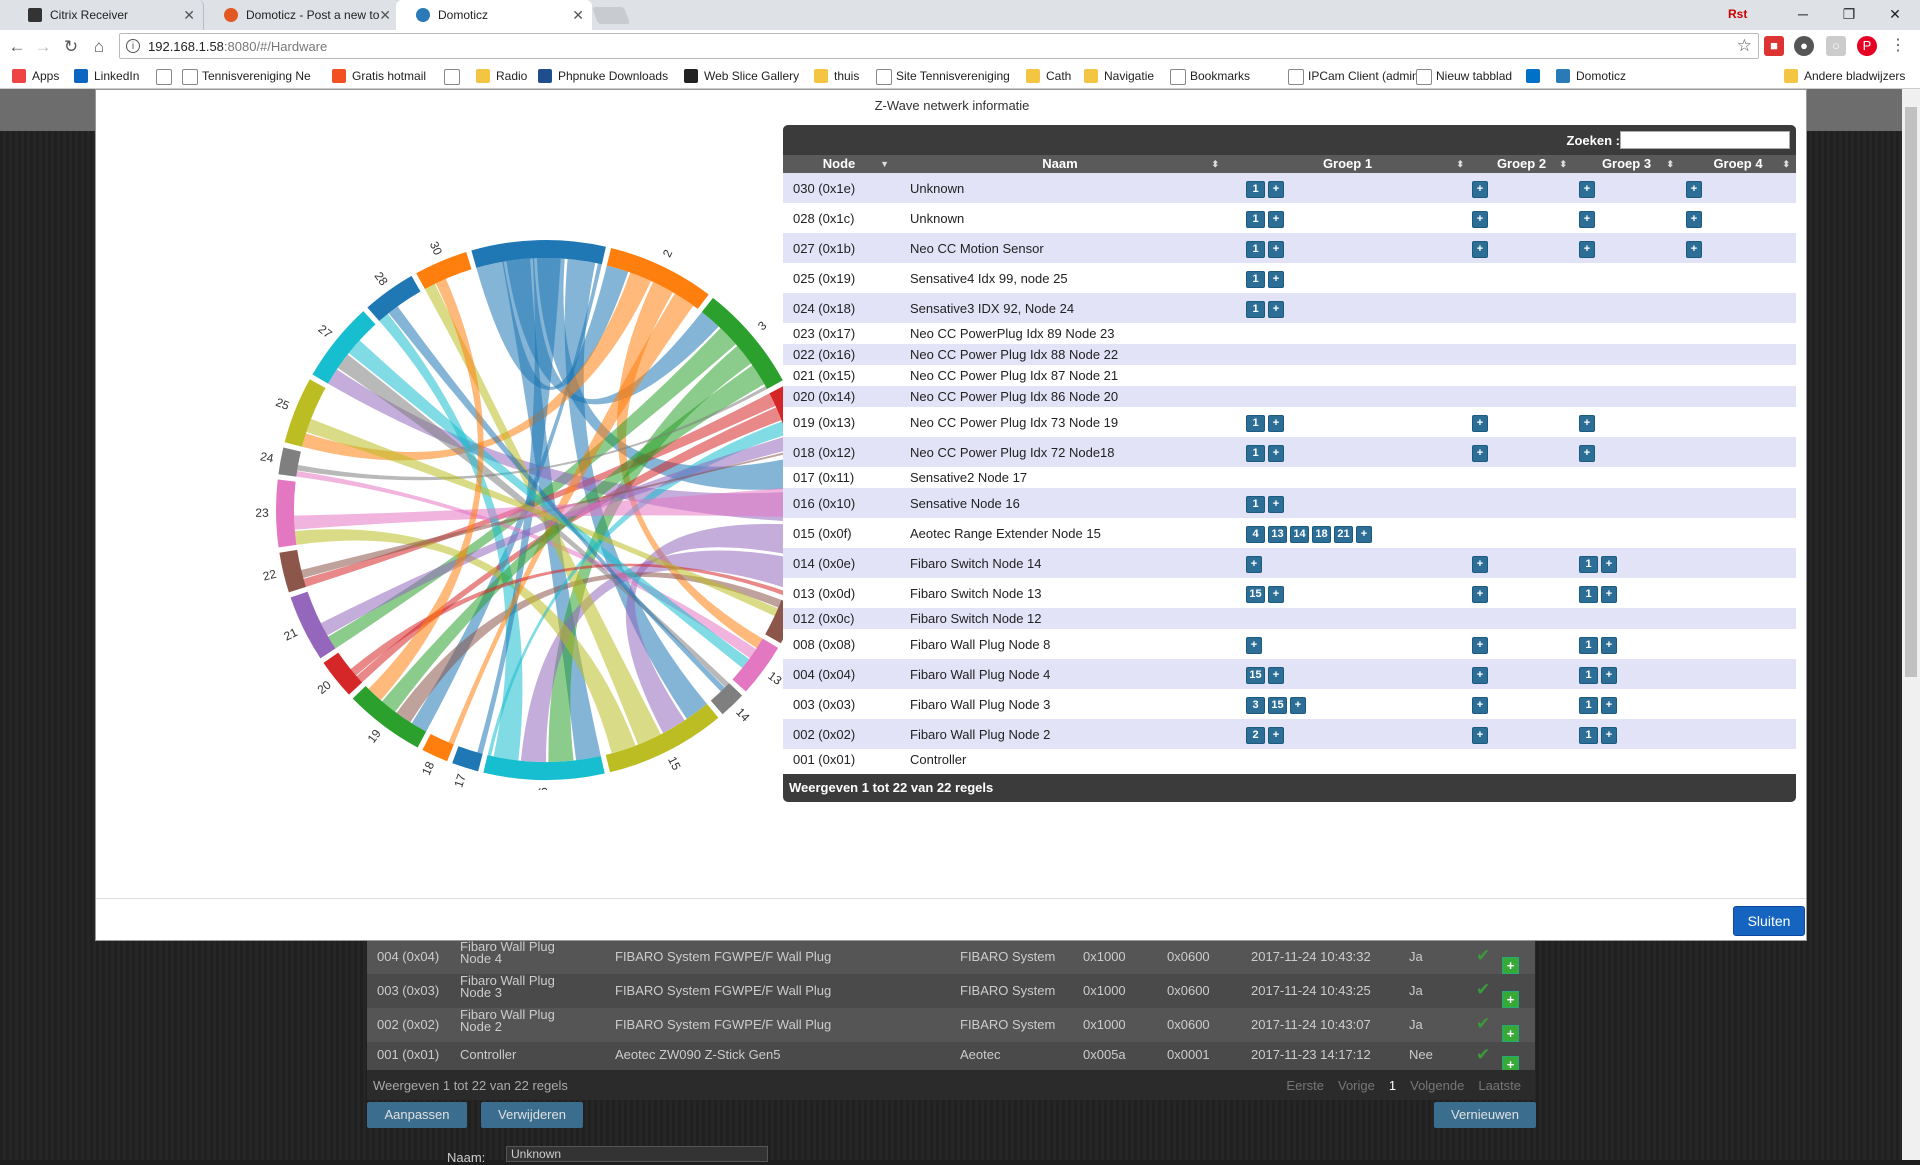  What do you see at coordinates (1289, 759) in the screenshot?
I see `table-row: 001 (0x01) Controller` at bounding box center [1289, 759].